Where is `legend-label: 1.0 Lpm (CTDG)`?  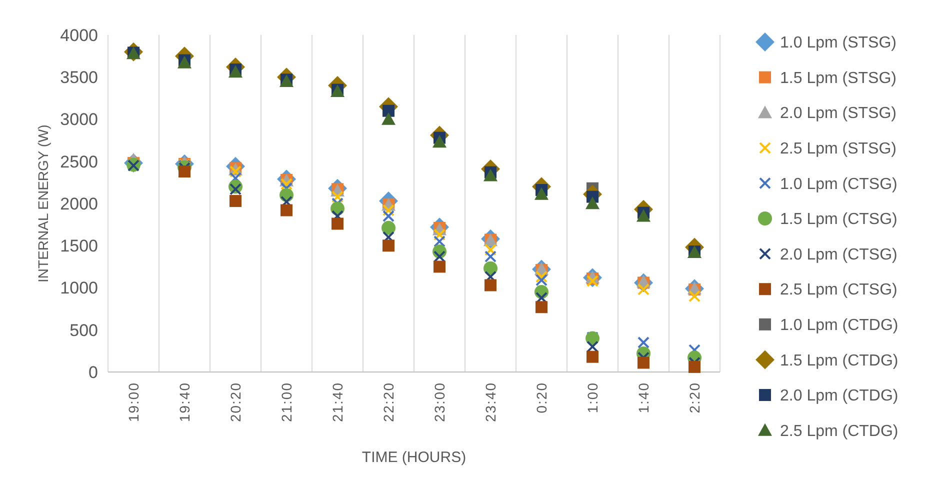
legend-label: 1.0 Lpm (CTDG) is located at coordinates (839, 325).